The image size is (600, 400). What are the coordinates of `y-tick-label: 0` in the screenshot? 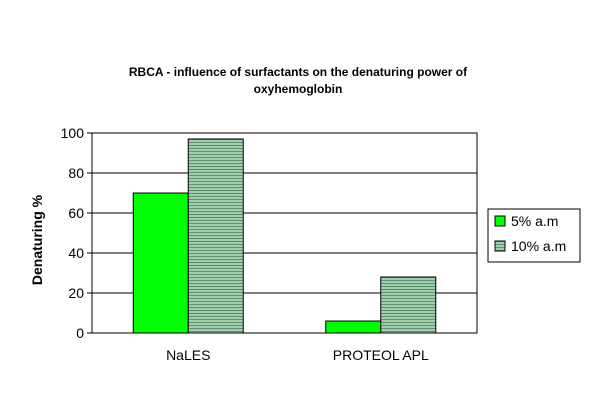 It's located at (80, 333).